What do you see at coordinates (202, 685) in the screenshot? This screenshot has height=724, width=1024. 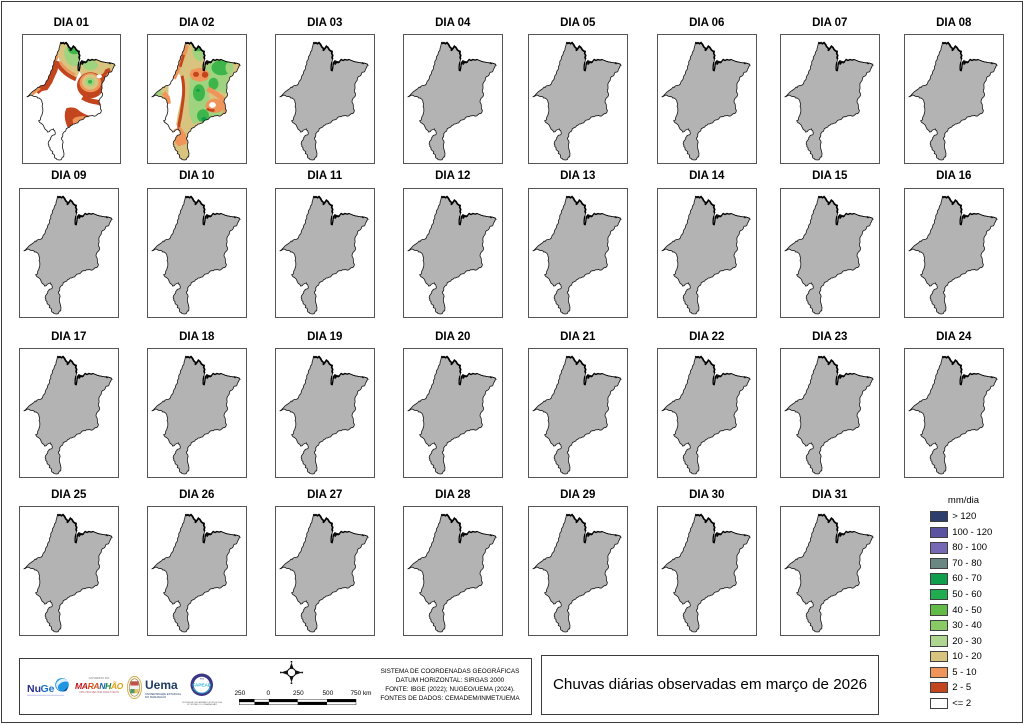 I see `svg-text: FAPEAD` at bounding box center [202, 685].